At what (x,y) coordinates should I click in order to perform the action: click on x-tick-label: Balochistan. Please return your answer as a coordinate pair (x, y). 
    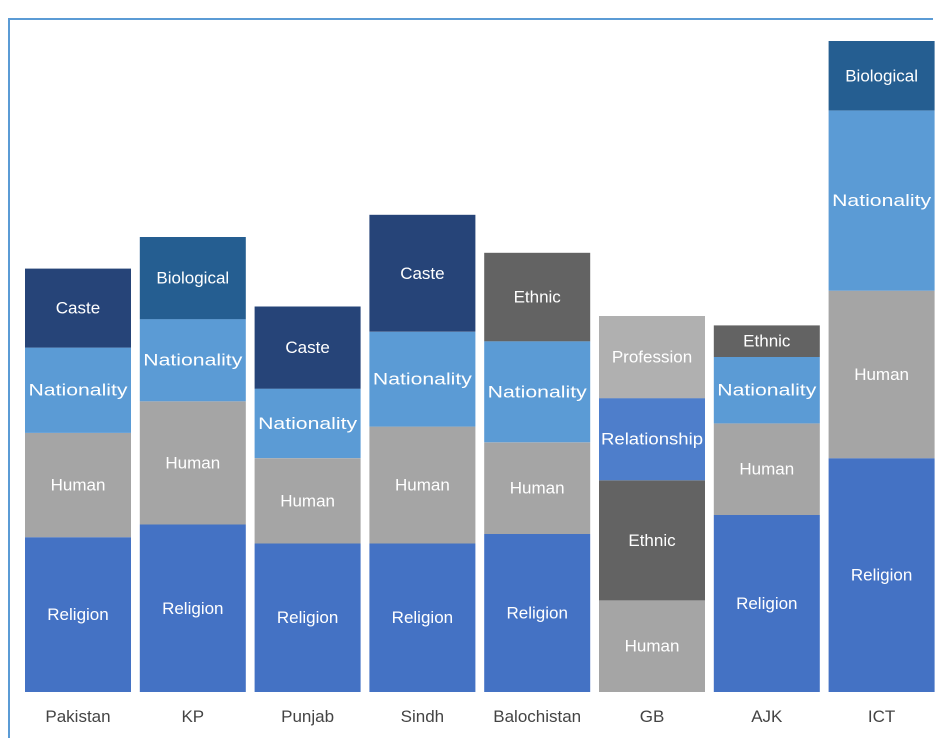
    Looking at the image, I should click on (537, 716).